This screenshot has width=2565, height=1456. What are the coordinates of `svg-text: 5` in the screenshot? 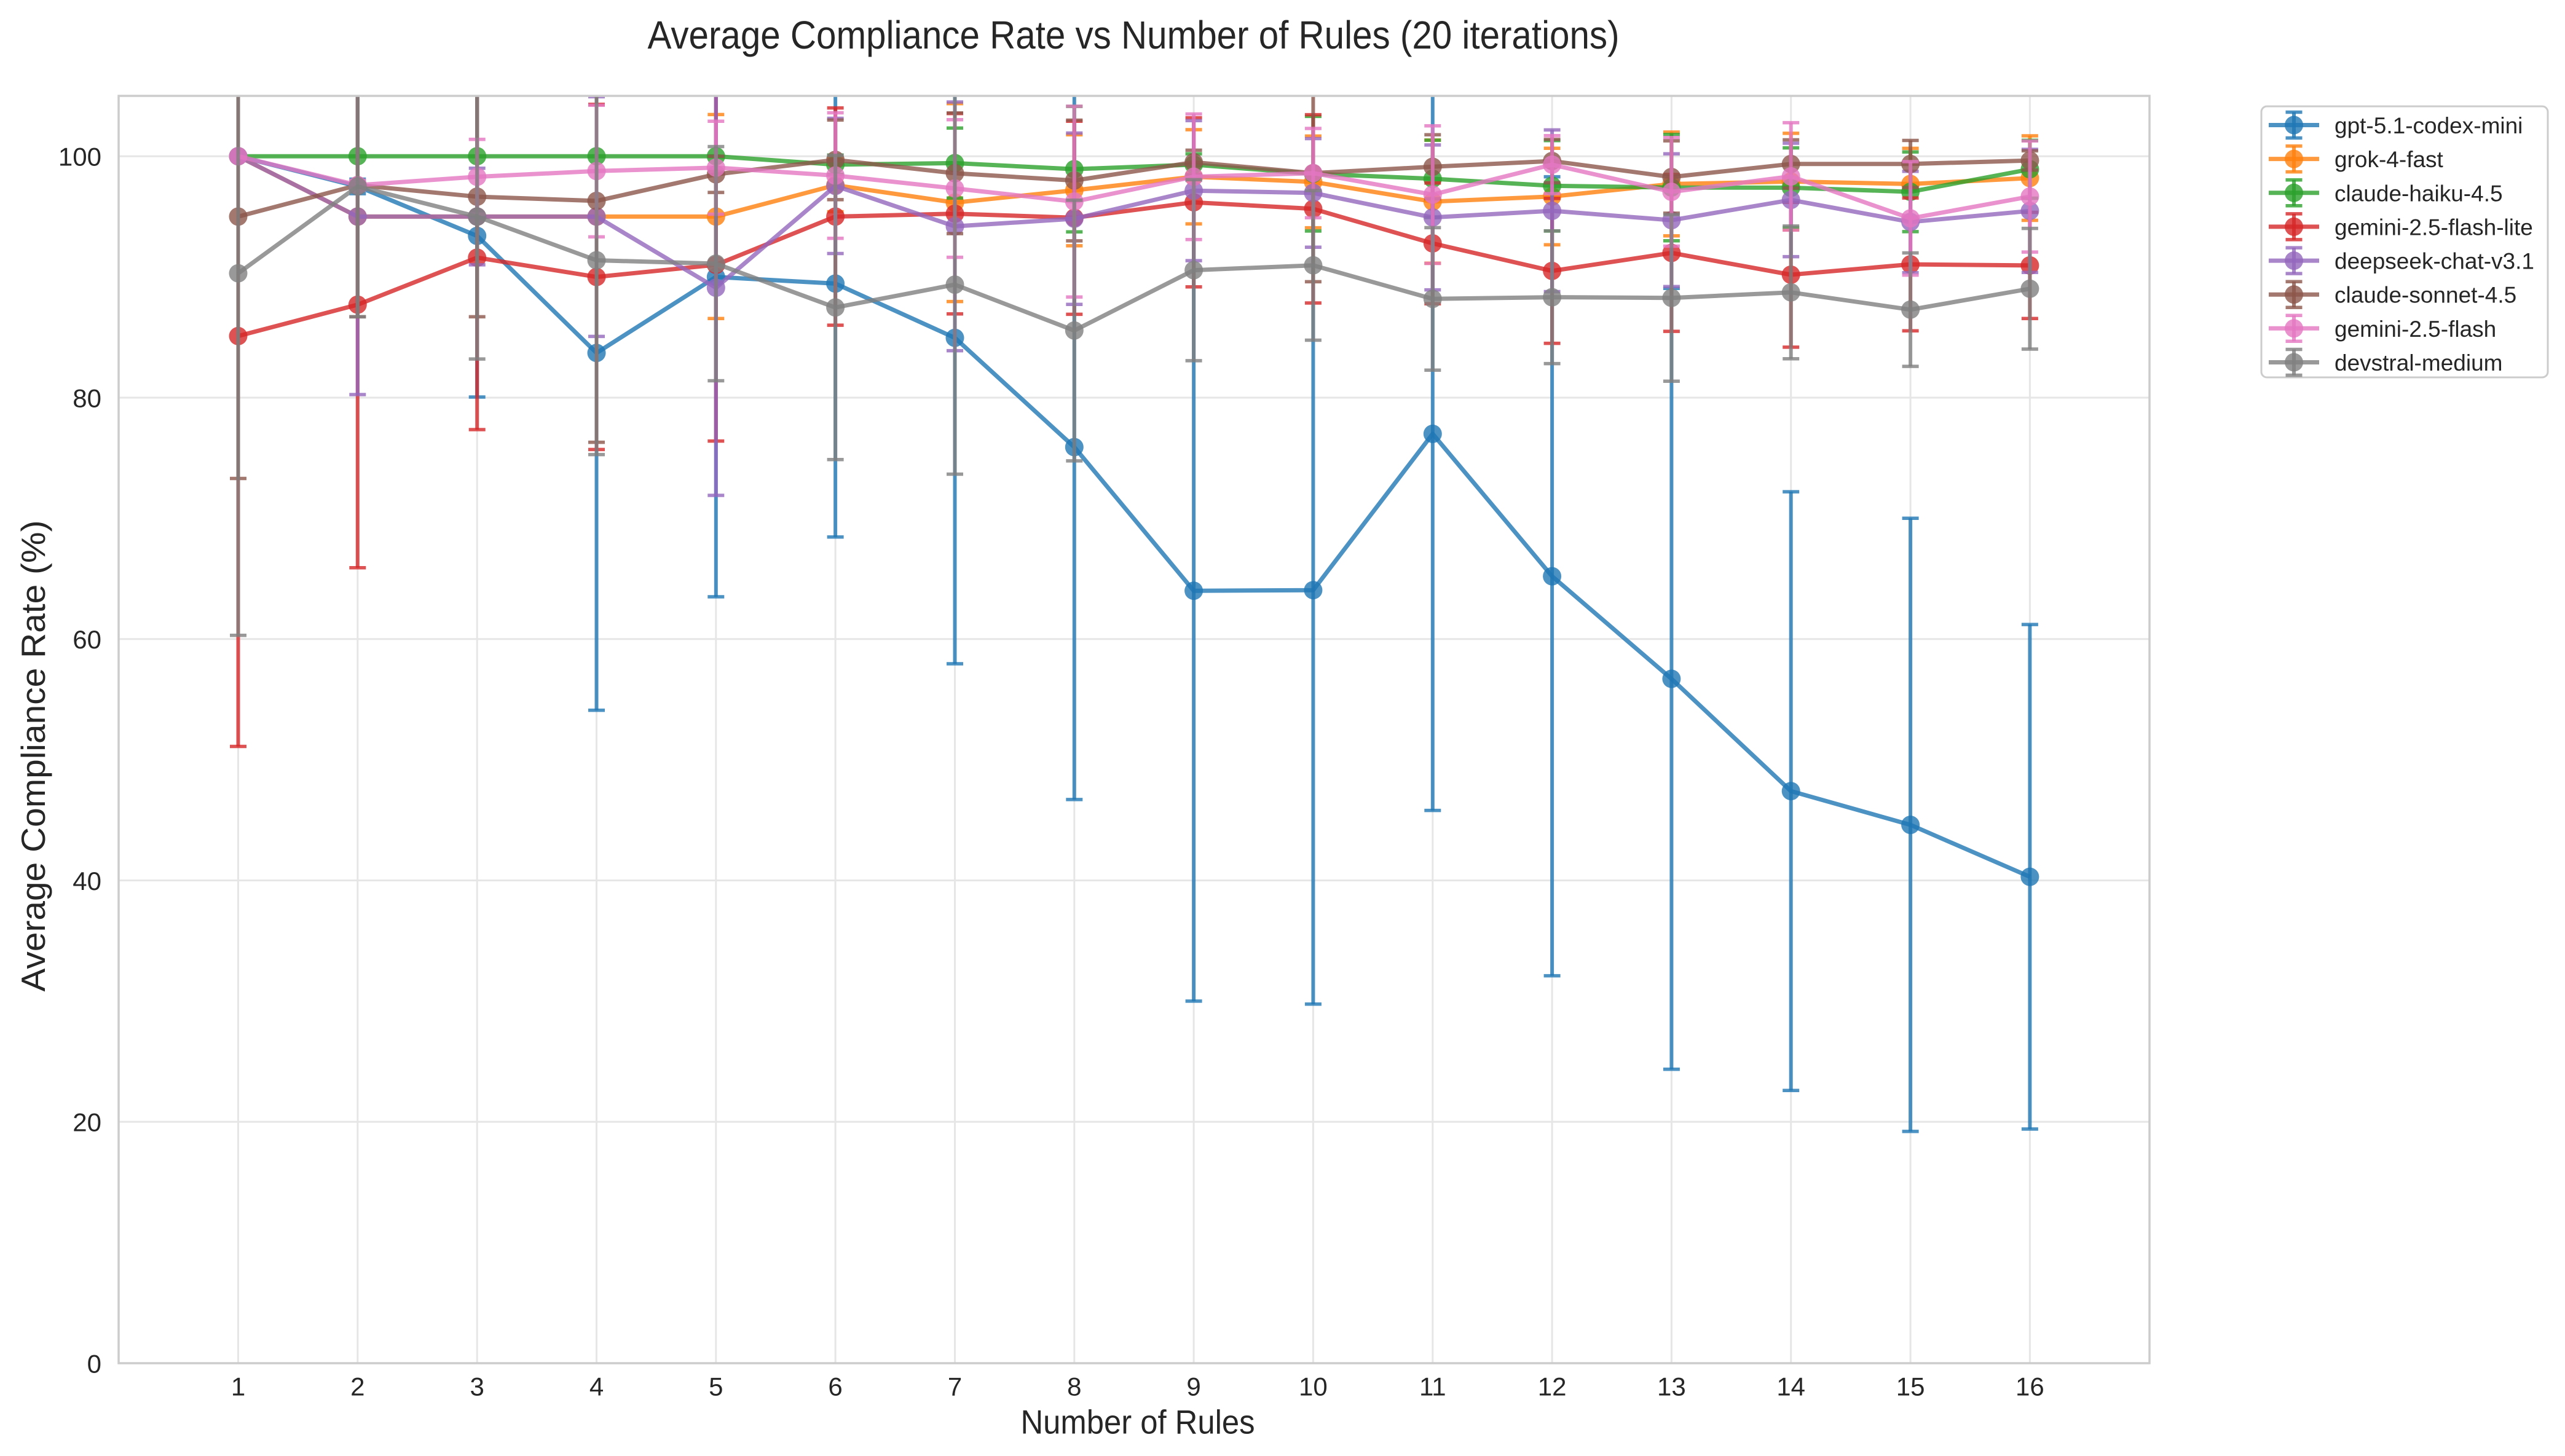 It's located at (716, 1386).